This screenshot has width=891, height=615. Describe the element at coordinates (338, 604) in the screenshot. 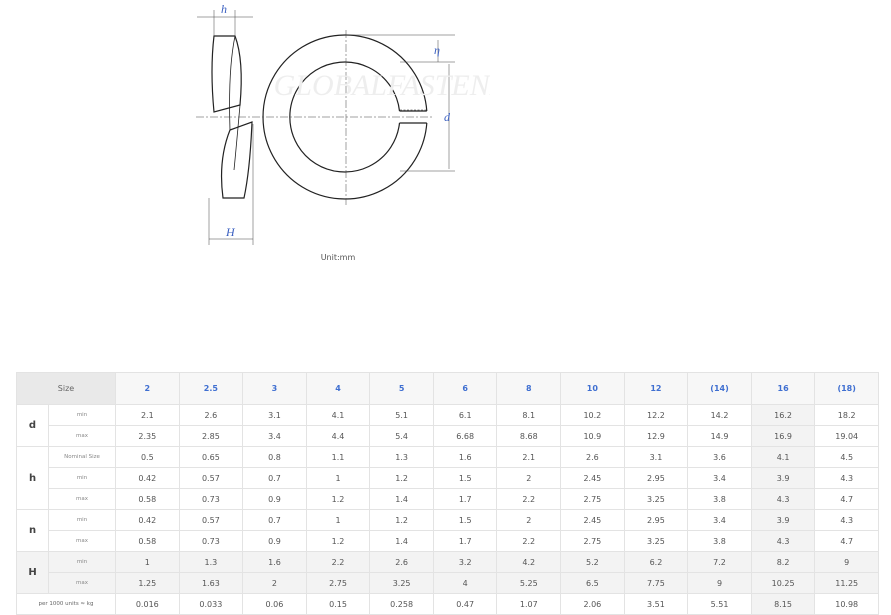

I see `table-cell: 0.15` at that location.